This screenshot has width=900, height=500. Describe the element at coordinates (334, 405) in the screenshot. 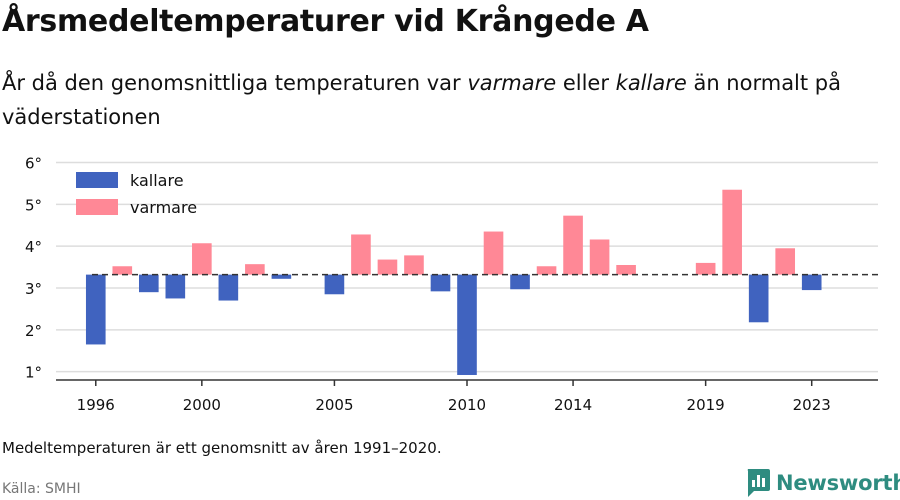

I see `x-tick-label: 2005` at that location.